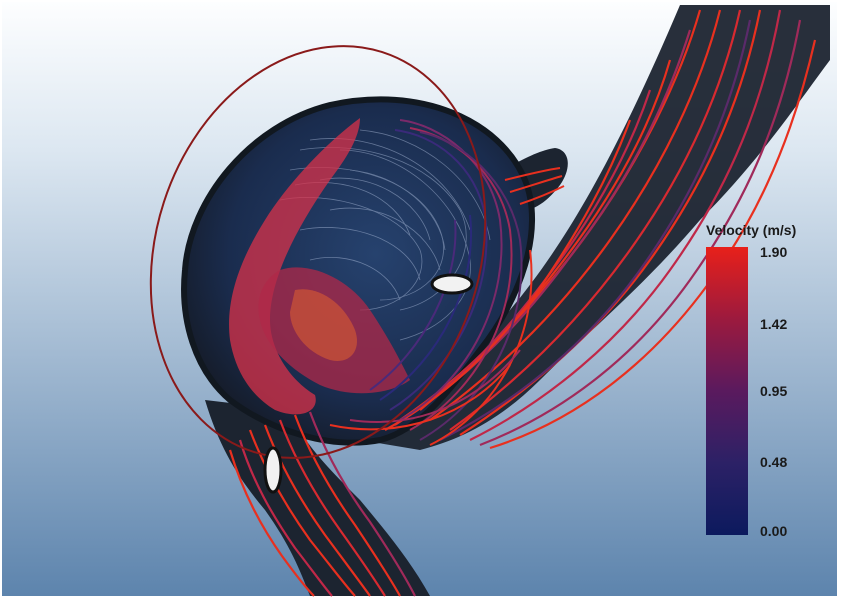 The height and width of the screenshot is (611, 841). I want to click on velocity-colorbar, so click(727, 391).